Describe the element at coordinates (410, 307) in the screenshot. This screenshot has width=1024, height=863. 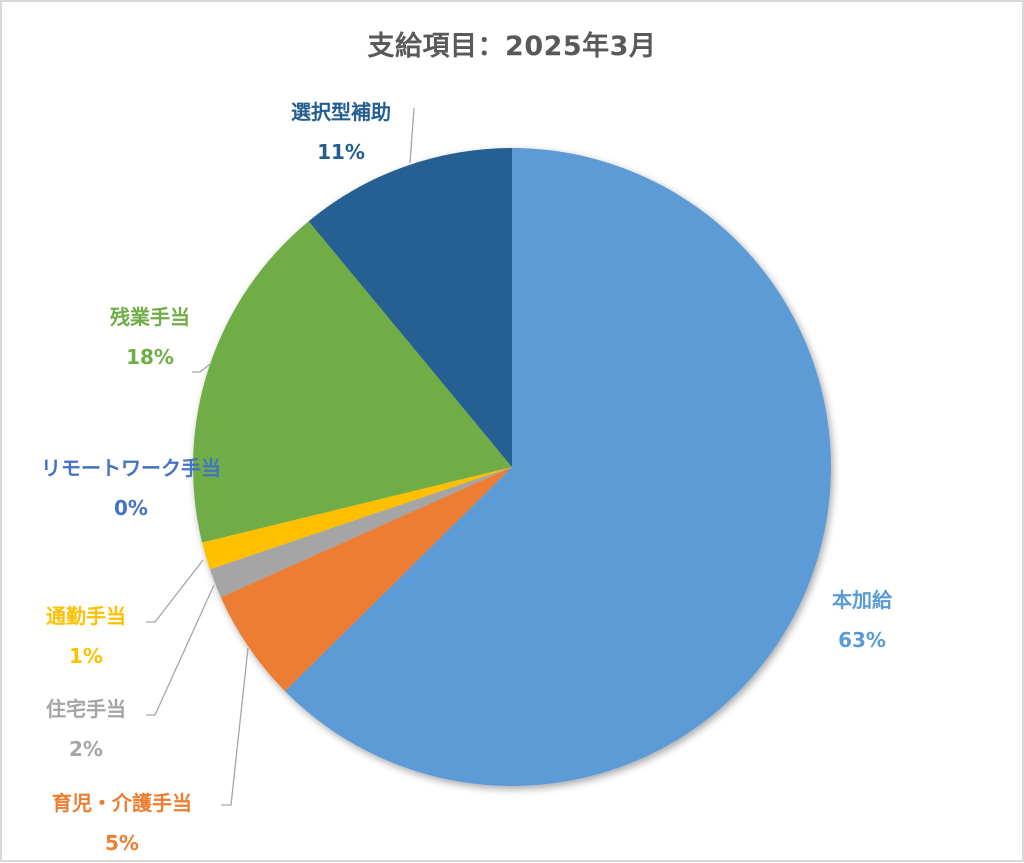
I see `slice-selective-subsidy` at that location.